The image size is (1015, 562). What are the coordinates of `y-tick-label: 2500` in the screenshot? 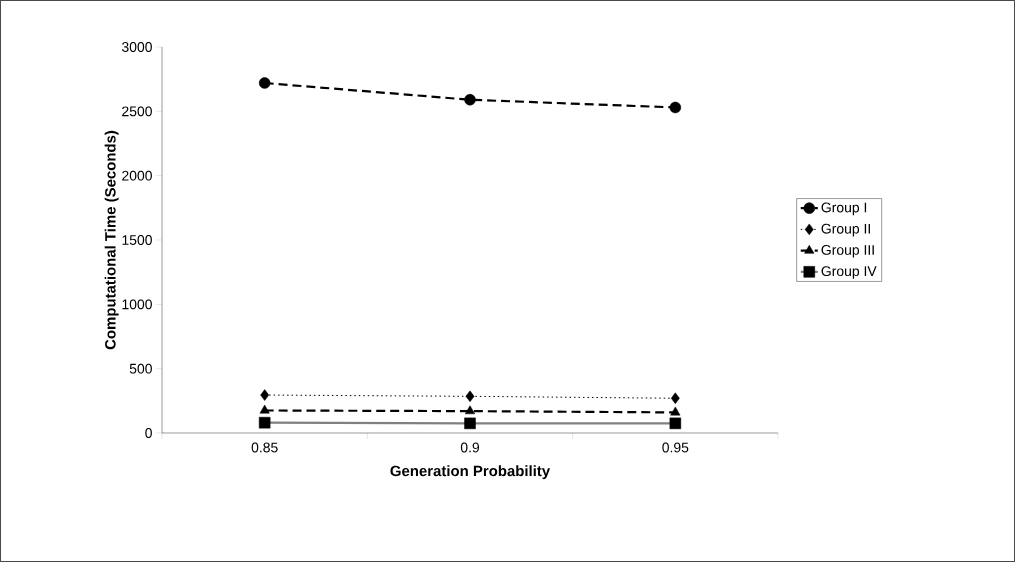 It's located at (137, 111).